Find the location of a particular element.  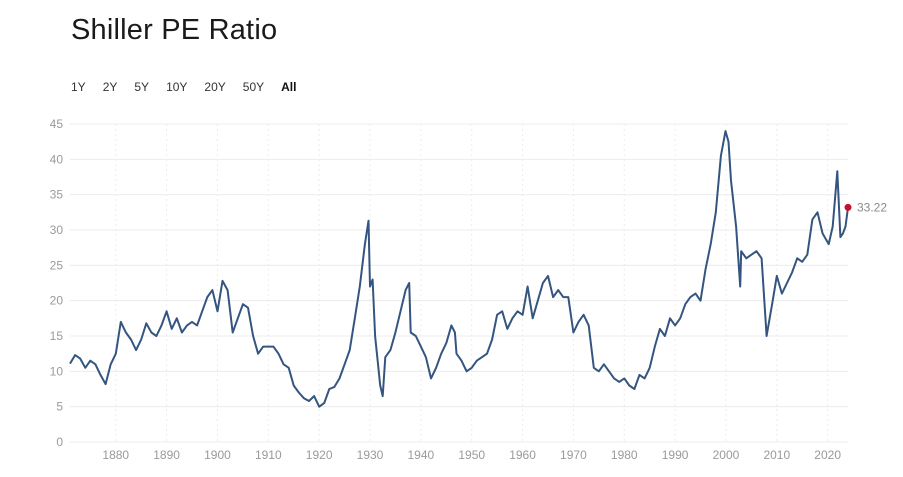

x-tick-label: 1990 is located at coordinates (675, 455).